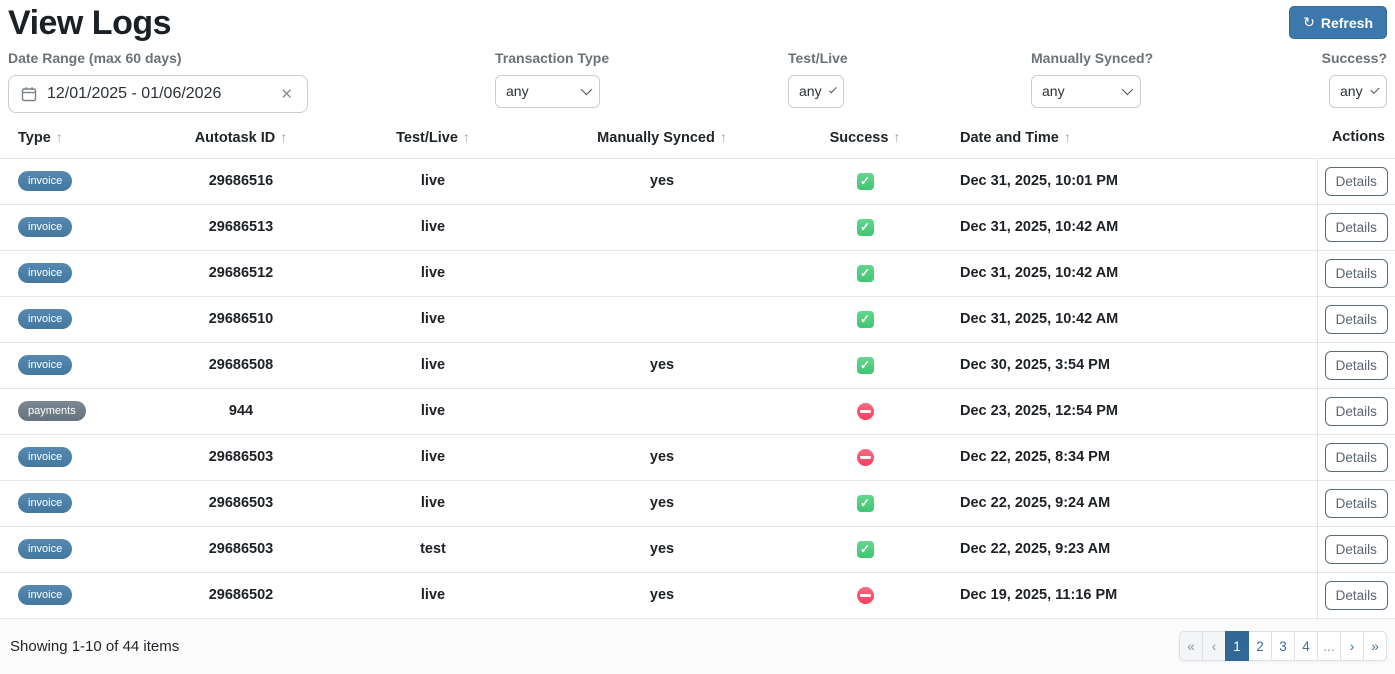 Image resolution: width=1395 pixels, height=674 pixels. I want to click on success-label: Success?, so click(1354, 57).